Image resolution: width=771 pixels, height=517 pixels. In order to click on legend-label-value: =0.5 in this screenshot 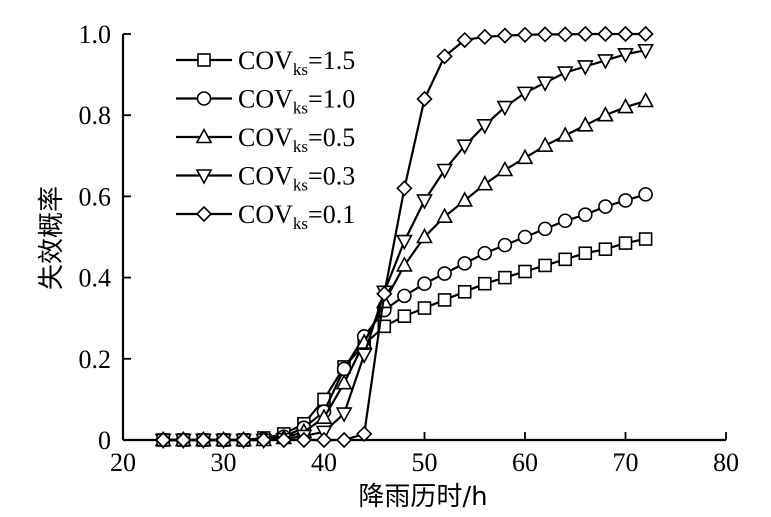, I will do `click(331, 137)`.